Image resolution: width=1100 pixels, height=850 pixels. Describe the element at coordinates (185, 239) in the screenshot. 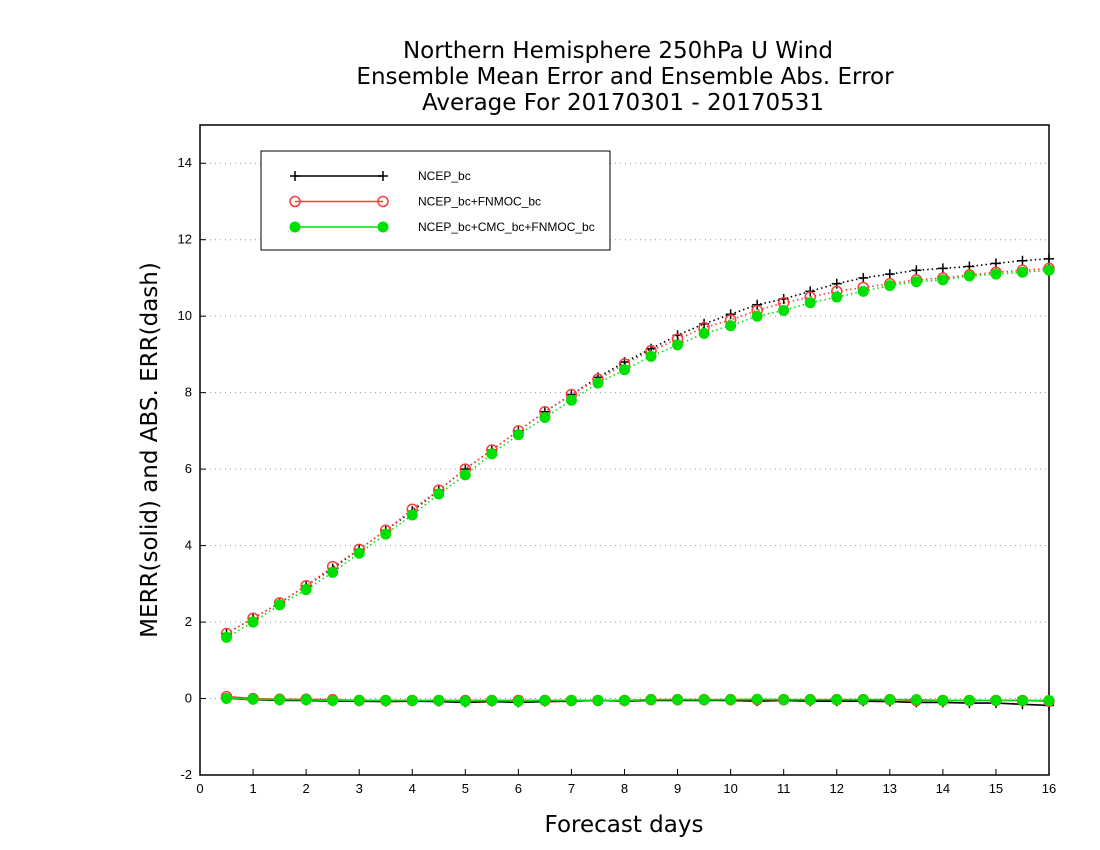

I see `y-tick-label: 12` at that location.